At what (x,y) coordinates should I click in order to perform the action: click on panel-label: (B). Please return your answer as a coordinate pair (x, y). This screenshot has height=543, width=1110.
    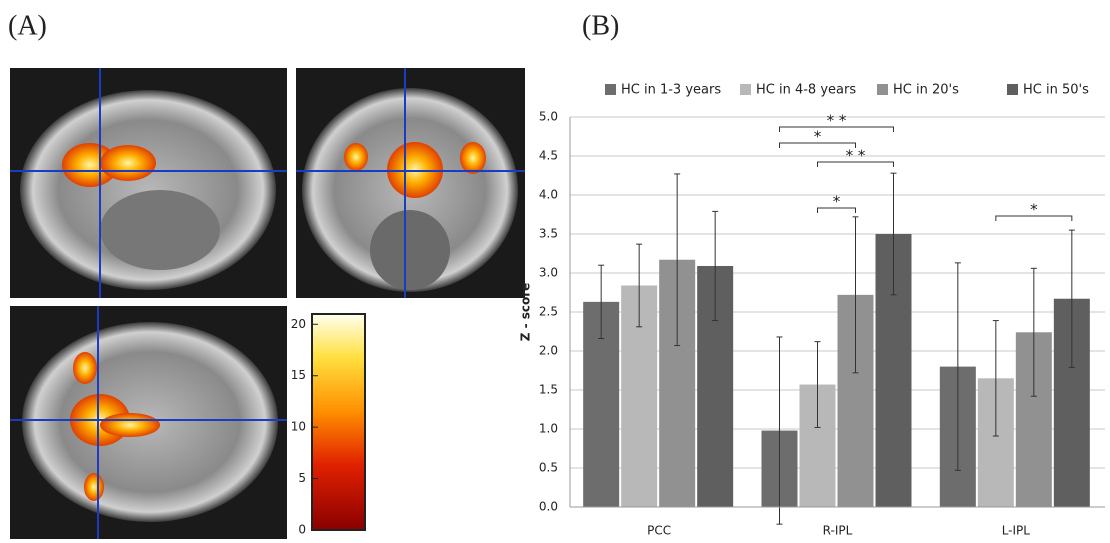
    Looking at the image, I should click on (600, 25).